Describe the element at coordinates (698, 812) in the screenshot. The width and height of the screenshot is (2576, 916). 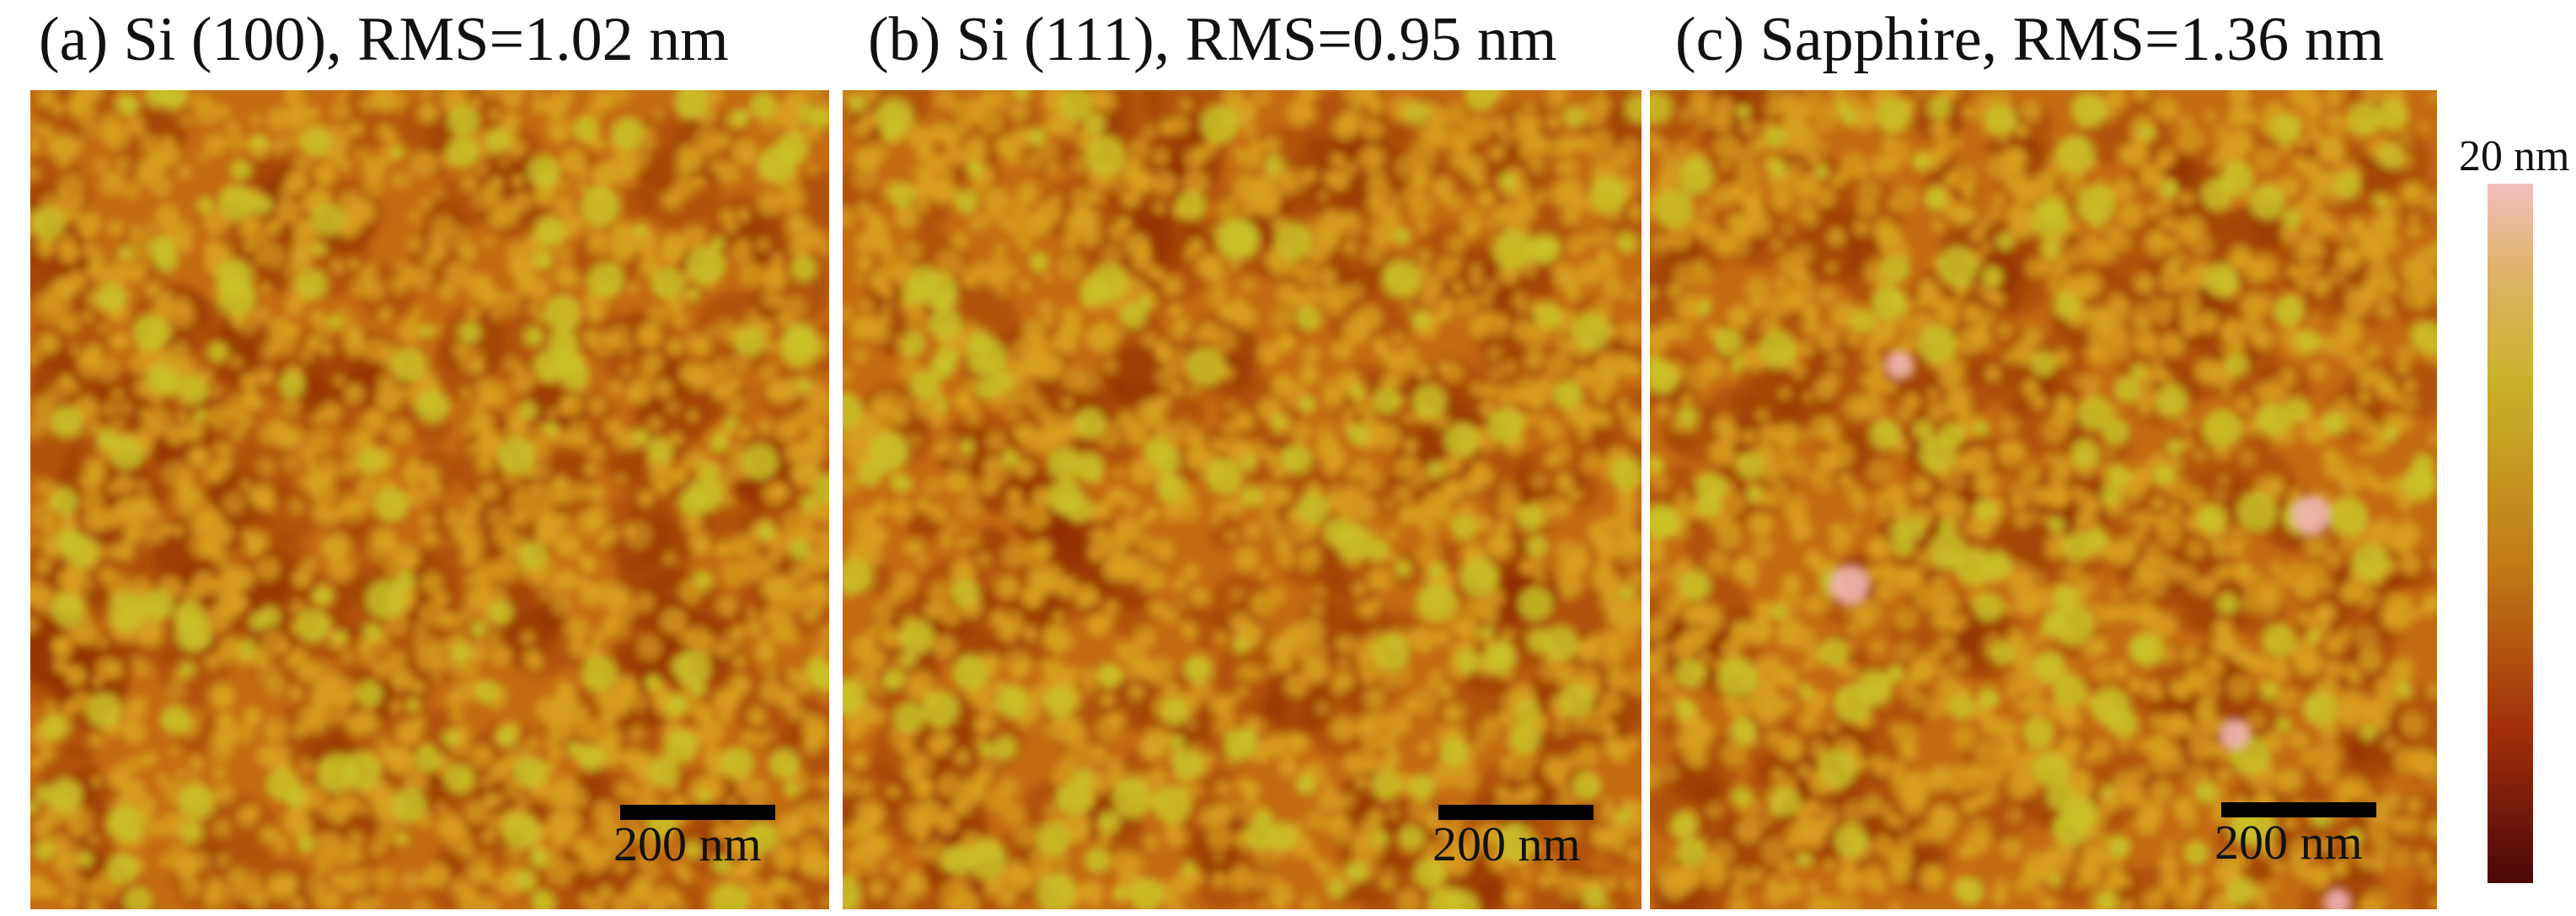
I see `scale-bar-a` at that location.